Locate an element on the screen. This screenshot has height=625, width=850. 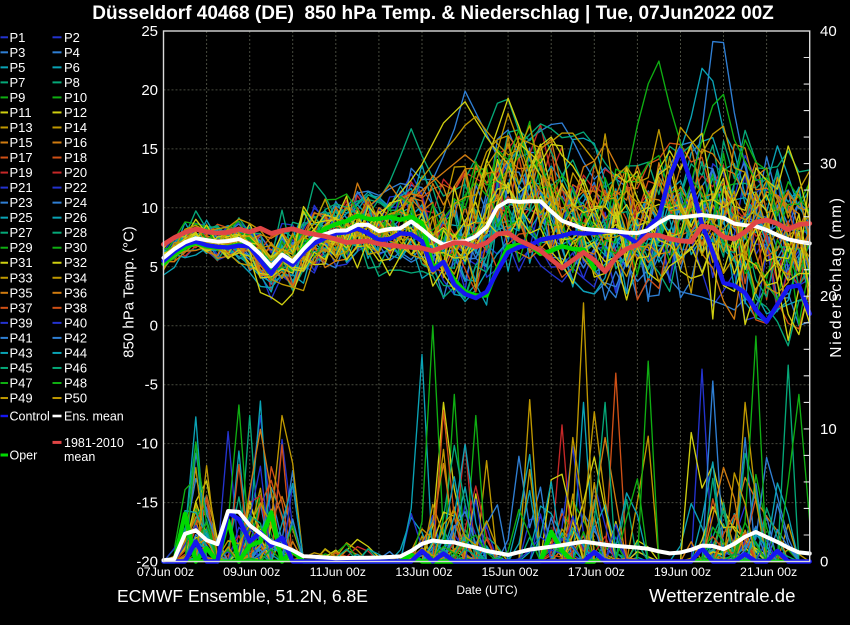
svg-text: P41 is located at coordinates (21, 337).